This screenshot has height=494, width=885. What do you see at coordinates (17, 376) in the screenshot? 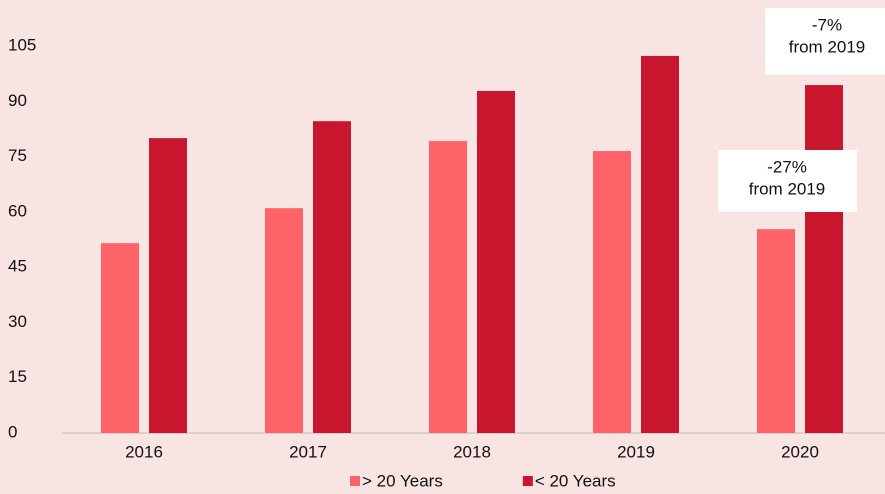
I see `y-tick-label: 15` at bounding box center [17, 376].